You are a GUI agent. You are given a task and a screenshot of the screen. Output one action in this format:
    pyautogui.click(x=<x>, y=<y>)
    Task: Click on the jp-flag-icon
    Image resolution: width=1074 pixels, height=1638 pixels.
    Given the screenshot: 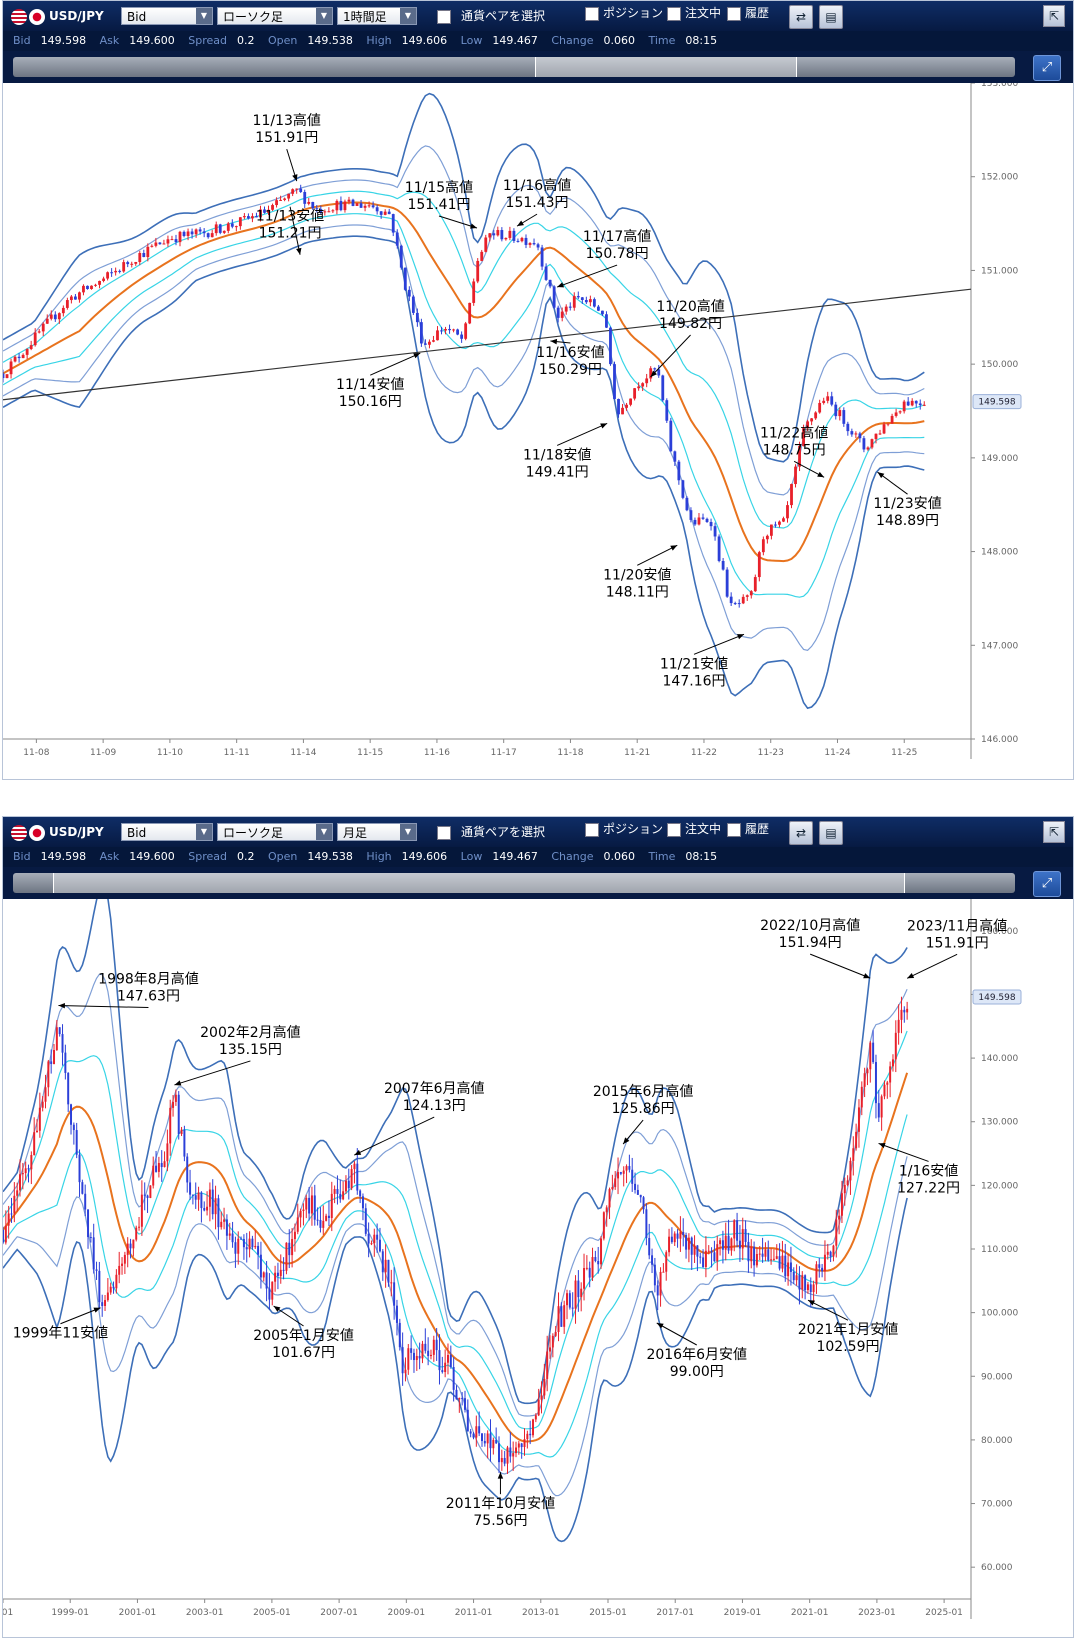 What is the action you would take?
    pyautogui.click(x=37, y=16)
    